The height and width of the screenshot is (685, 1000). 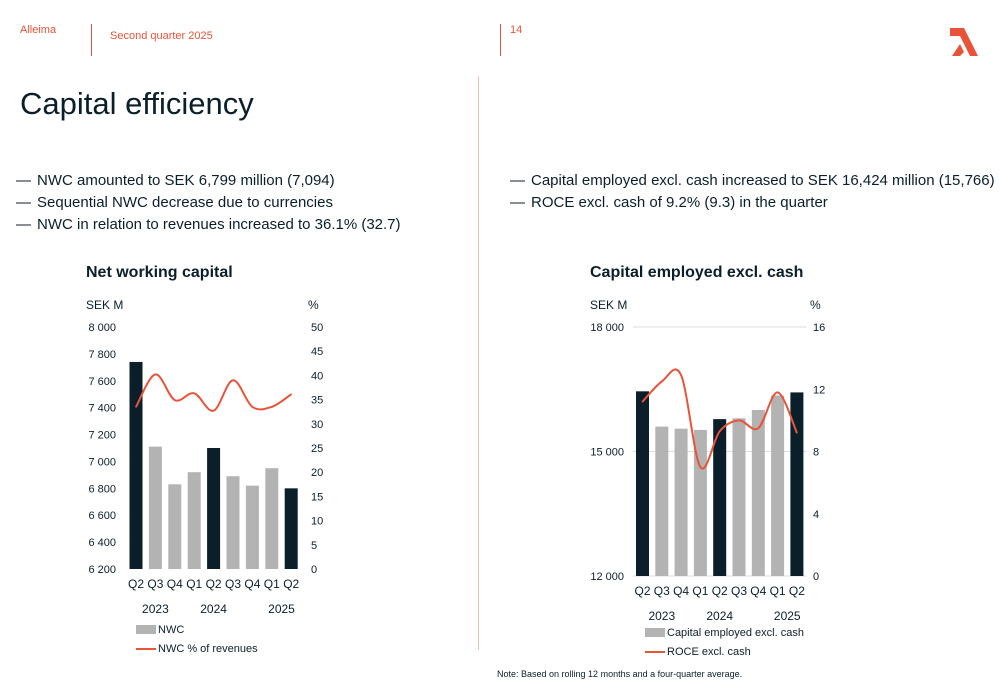 I want to click on chart-title-capital-employed: Capital employed excl. cash, so click(x=697, y=272).